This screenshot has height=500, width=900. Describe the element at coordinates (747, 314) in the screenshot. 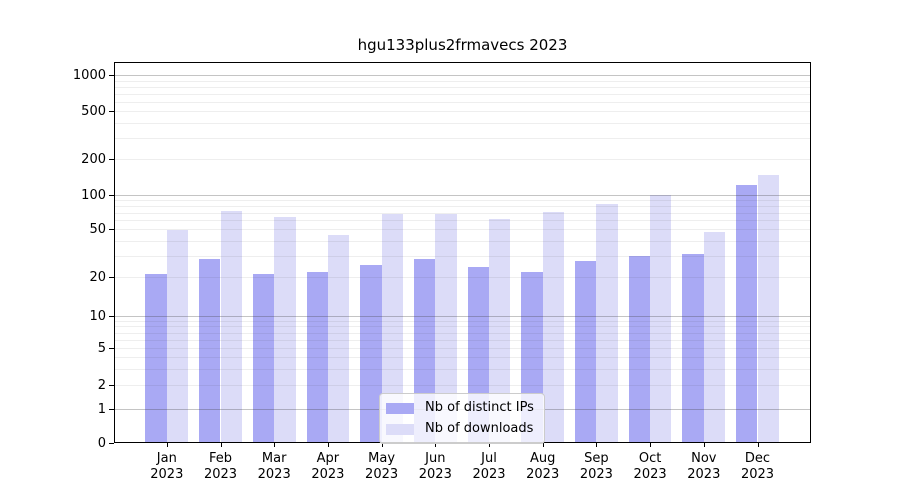

I see `bar-distinct-ips-dec` at that location.